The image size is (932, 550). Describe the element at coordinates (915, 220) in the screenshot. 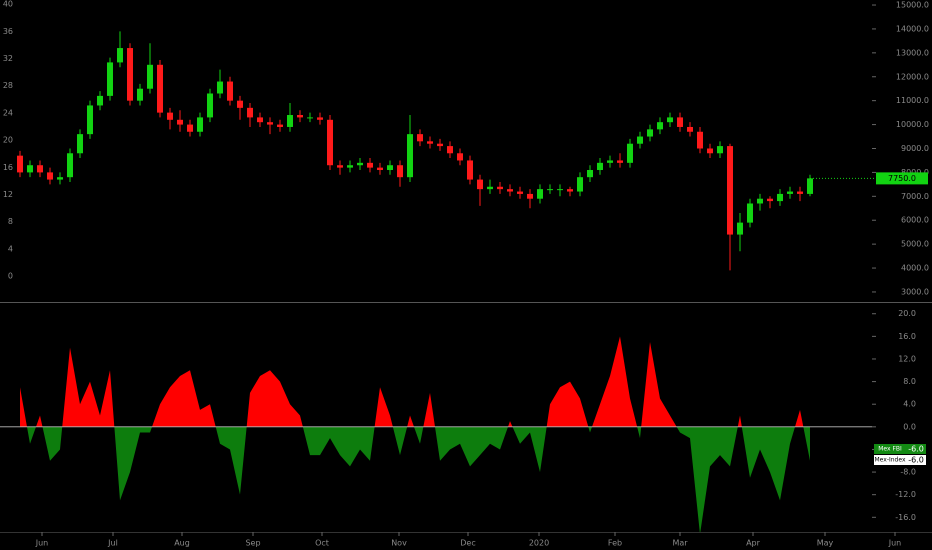

I see `y-tick-label: 6000.0` at that location.